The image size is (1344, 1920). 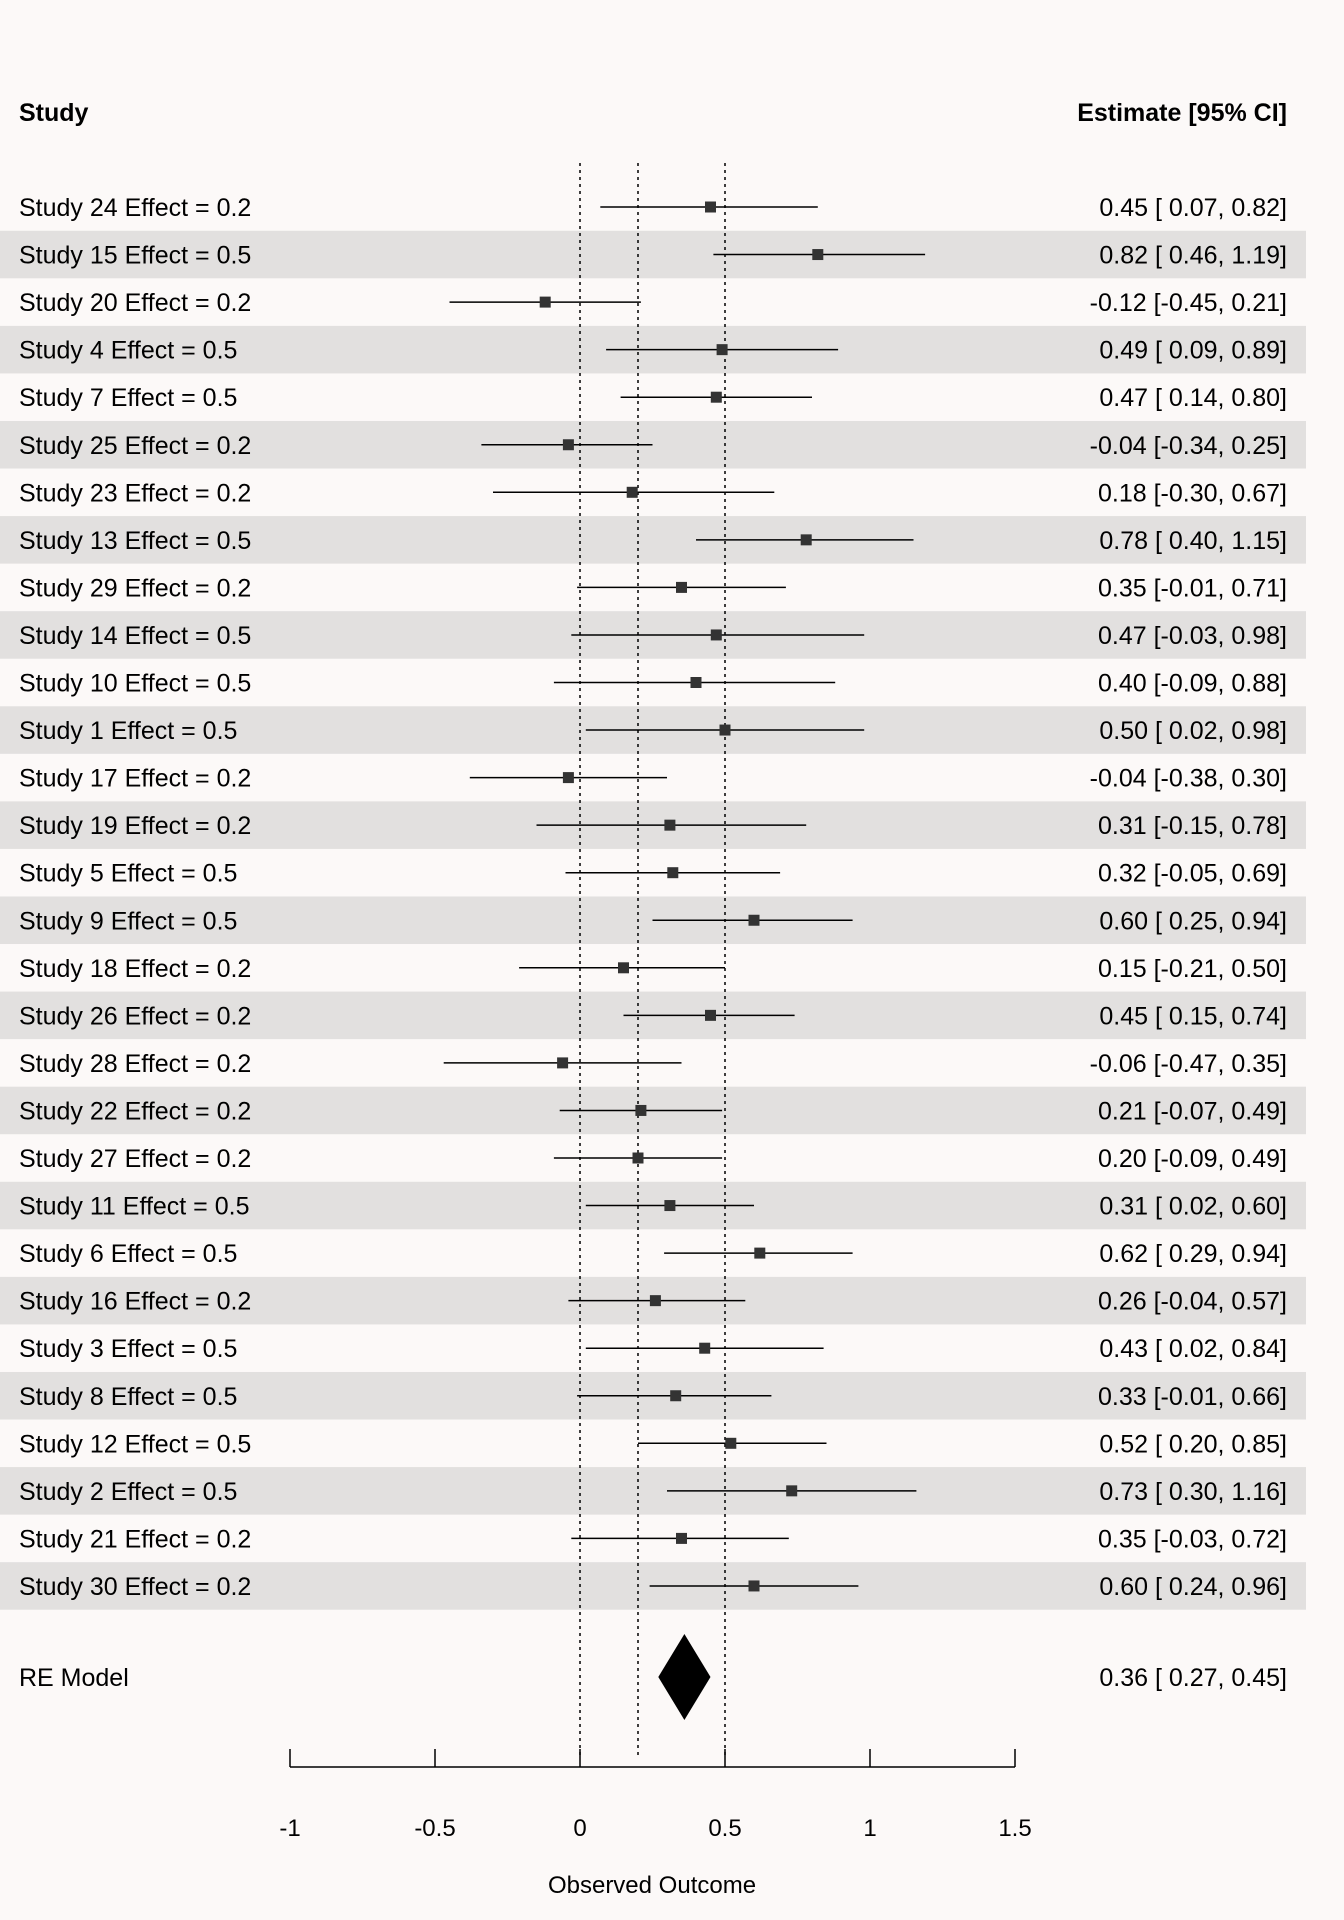 What do you see at coordinates (652, 959) in the screenshot?
I see `reference-lines` at bounding box center [652, 959].